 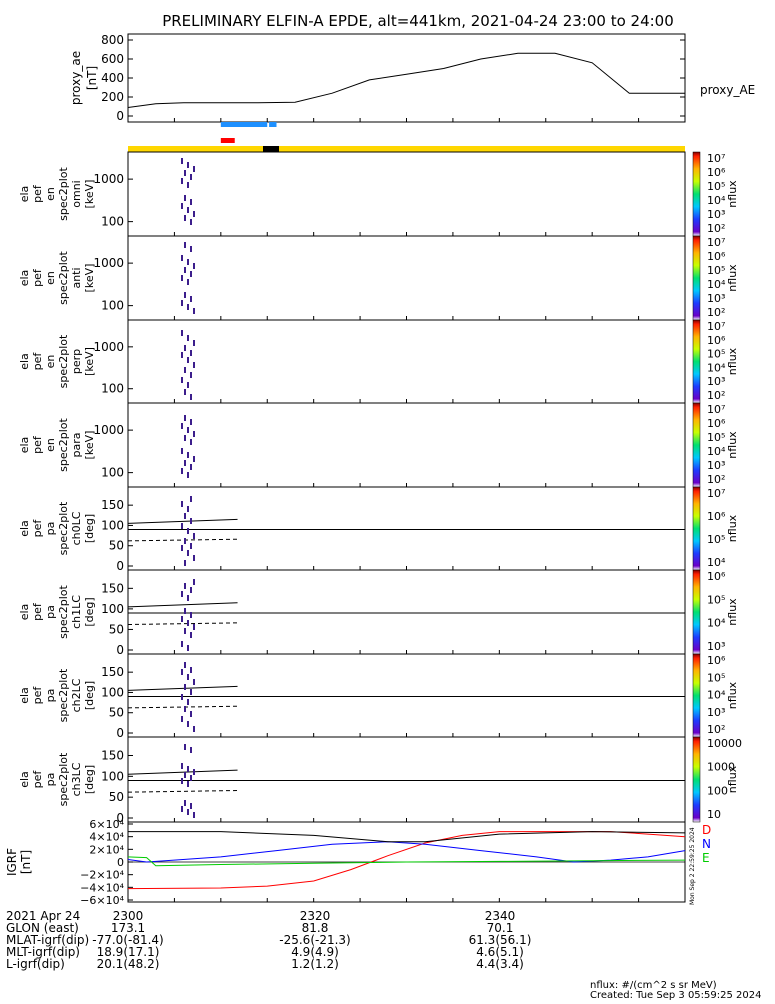 I want to click on igrf-legend: DNE, so click(x=706, y=844).